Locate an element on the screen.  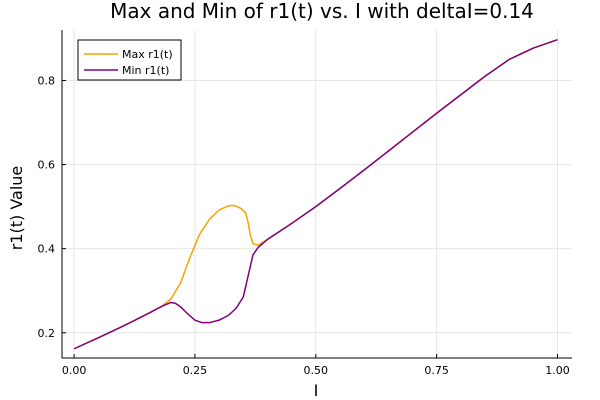
legend-label-min: Min r1(t) is located at coordinates (145, 70).